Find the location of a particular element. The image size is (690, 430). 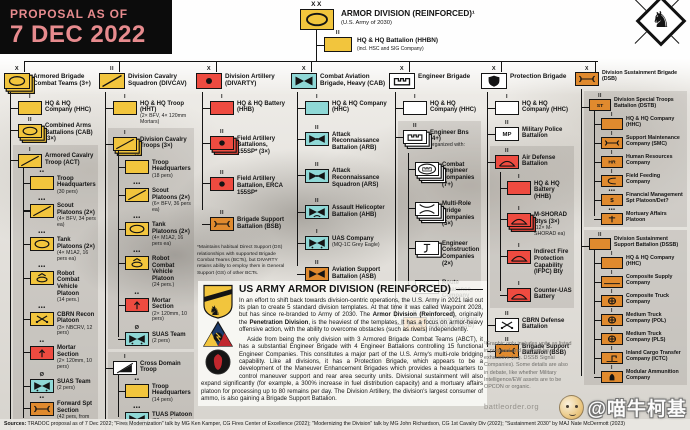

org-chart-unit: II Division Cavalry Squadron (DIVCAV) is located at coordinates (146, 77).